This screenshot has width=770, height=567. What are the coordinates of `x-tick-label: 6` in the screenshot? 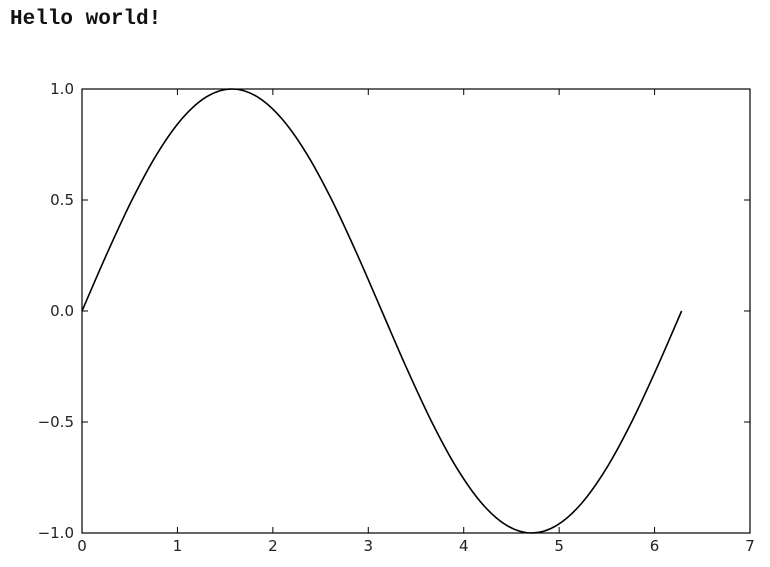 It's located at (655, 546).